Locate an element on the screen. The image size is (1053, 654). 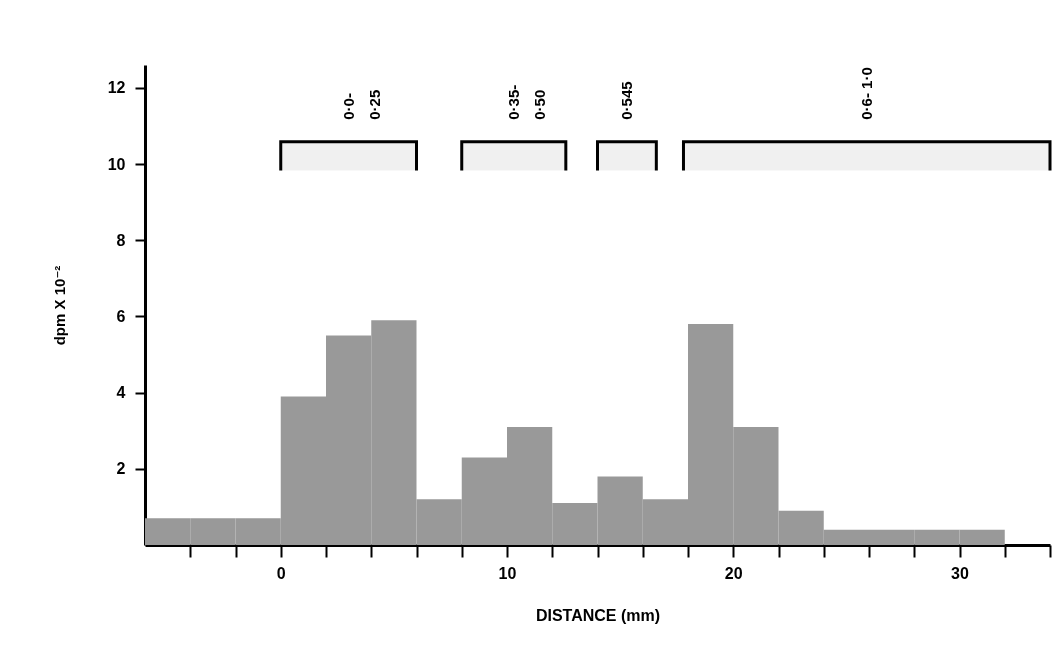
y-tick-label: 12 is located at coordinates (116, 88).